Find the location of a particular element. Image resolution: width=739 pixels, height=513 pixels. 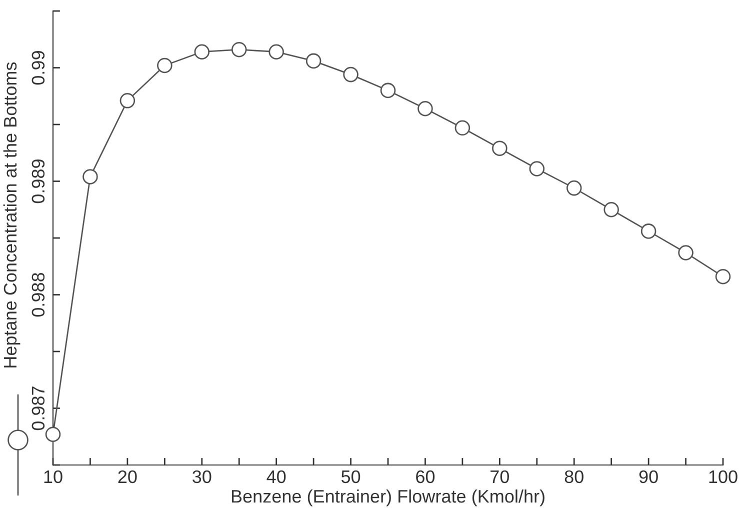

x-tick-label: 100 is located at coordinates (723, 477).